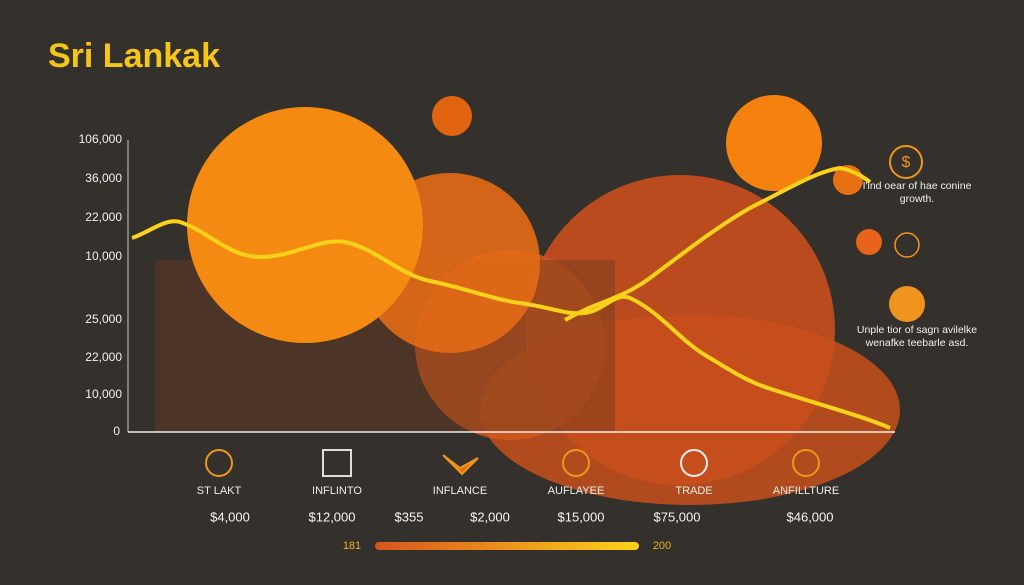  I want to click on amount: $4,000, so click(230, 516).